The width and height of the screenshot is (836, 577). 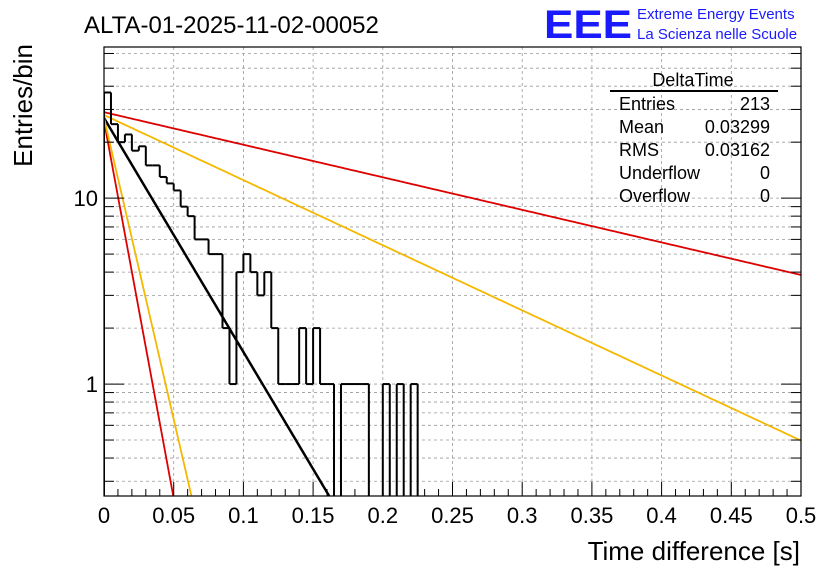 What do you see at coordinates (661, 515) in the screenshot?
I see `x-tick-label: 0.4` at bounding box center [661, 515].